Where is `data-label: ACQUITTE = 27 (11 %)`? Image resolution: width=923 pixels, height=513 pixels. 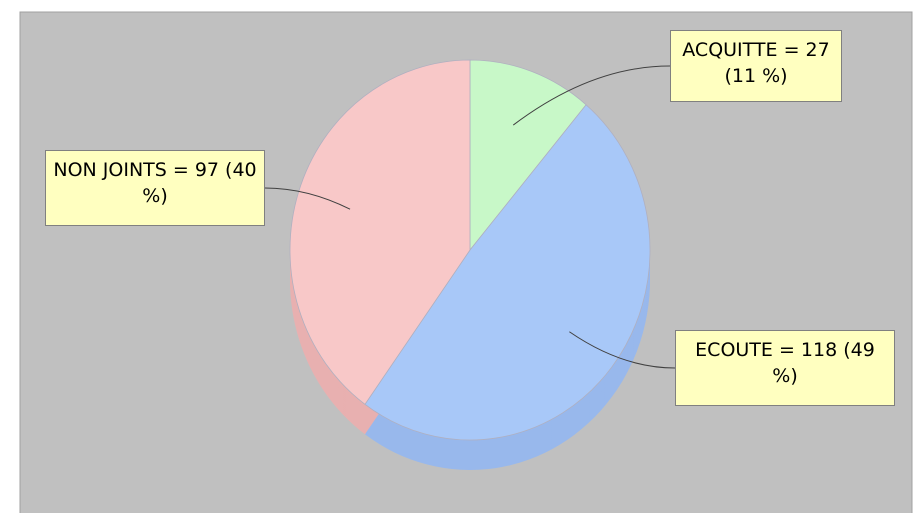 data-label: ACQUITTE = 27 (11 %) is located at coordinates (756, 66).